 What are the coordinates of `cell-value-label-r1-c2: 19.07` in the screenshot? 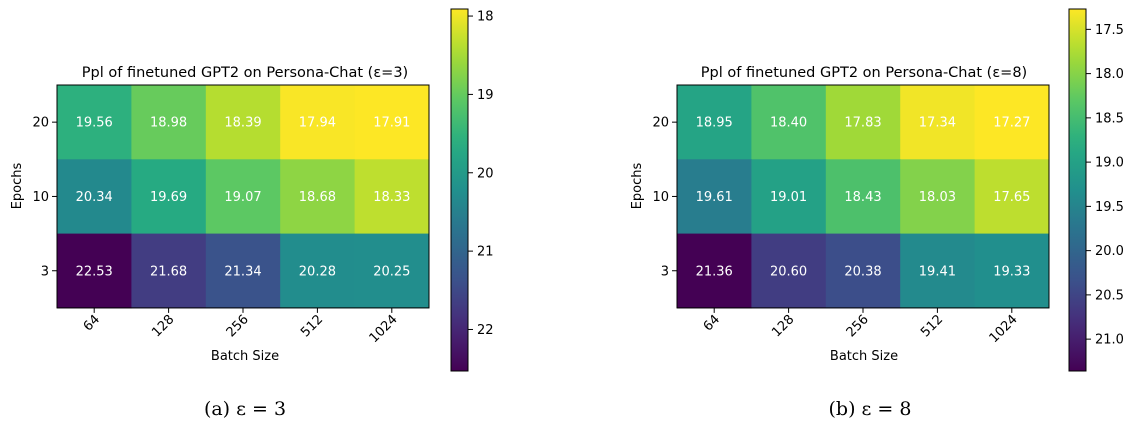 It's located at (242, 197).